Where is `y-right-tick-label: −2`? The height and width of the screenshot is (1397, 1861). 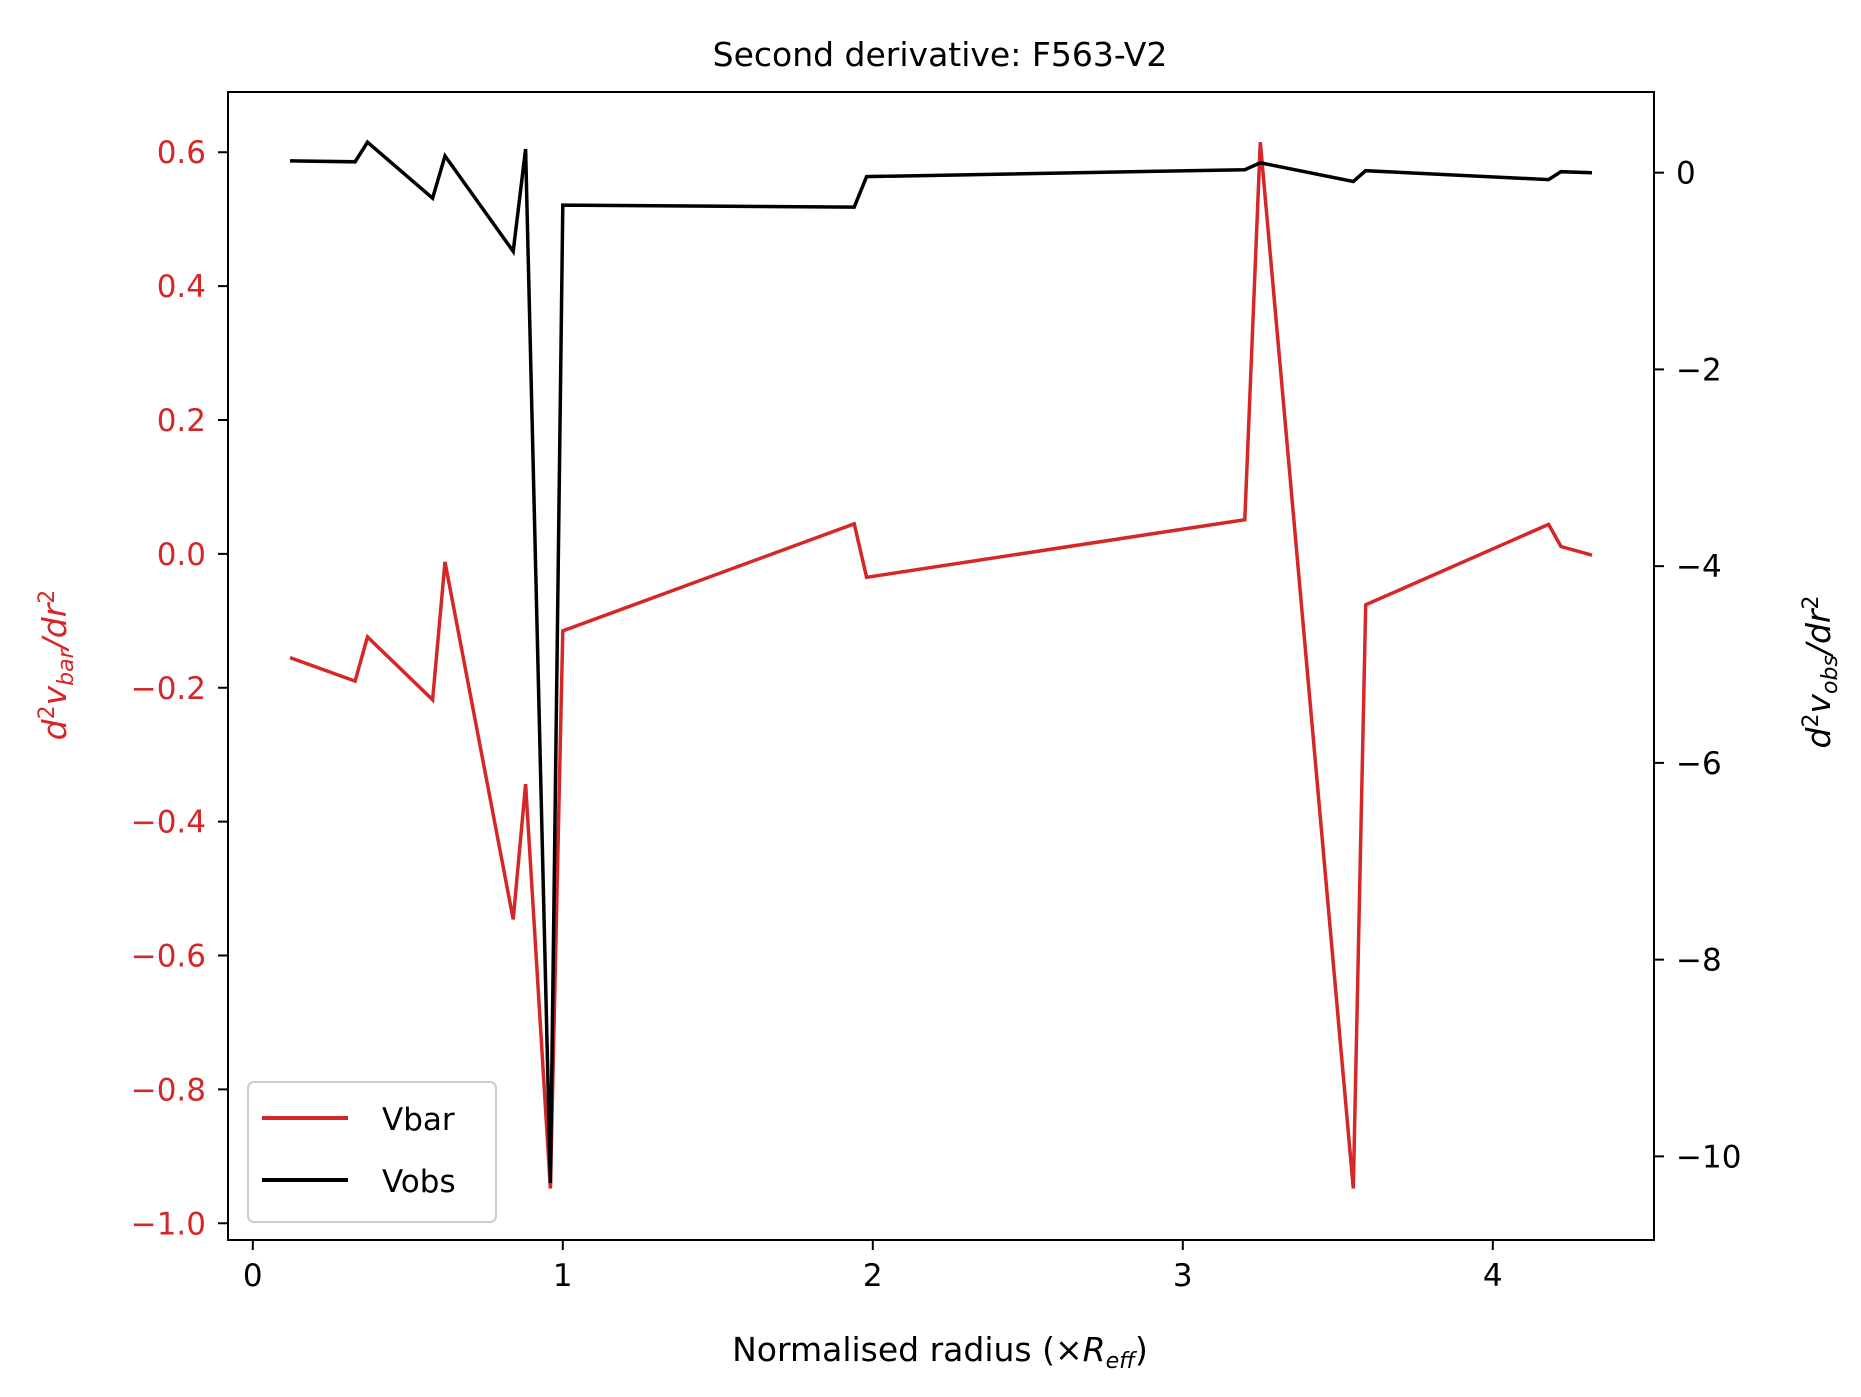
y-right-tick-label: −2 is located at coordinates (1699, 370).